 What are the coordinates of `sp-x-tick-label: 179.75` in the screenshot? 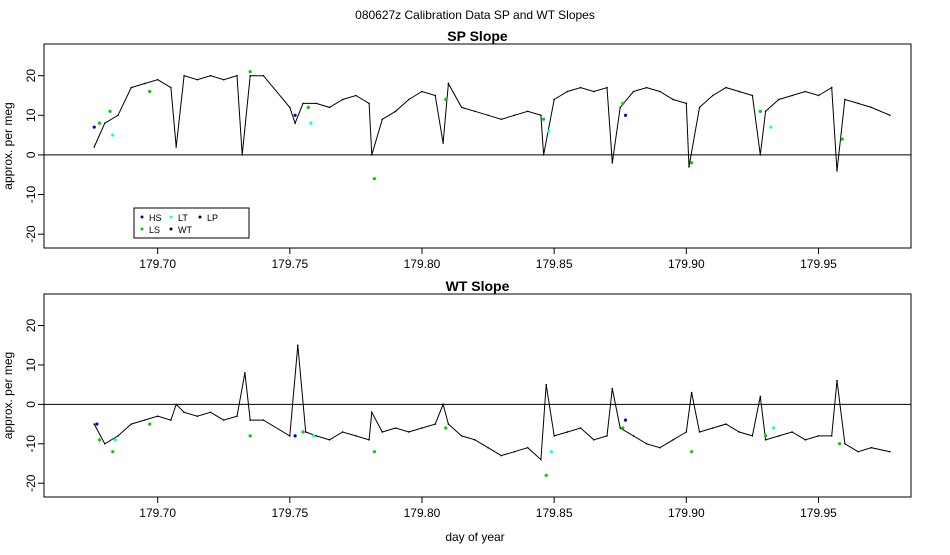 It's located at (289, 264).